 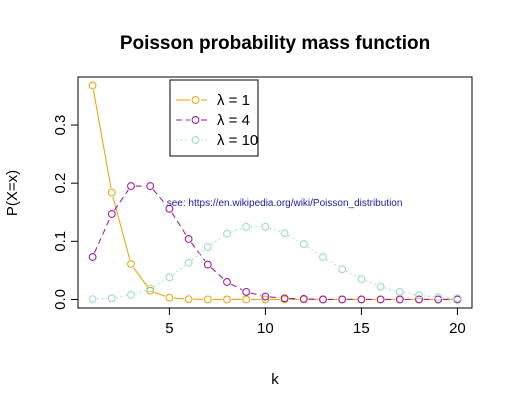 I want to click on legend-label: λ = 1, so click(x=233, y=100).